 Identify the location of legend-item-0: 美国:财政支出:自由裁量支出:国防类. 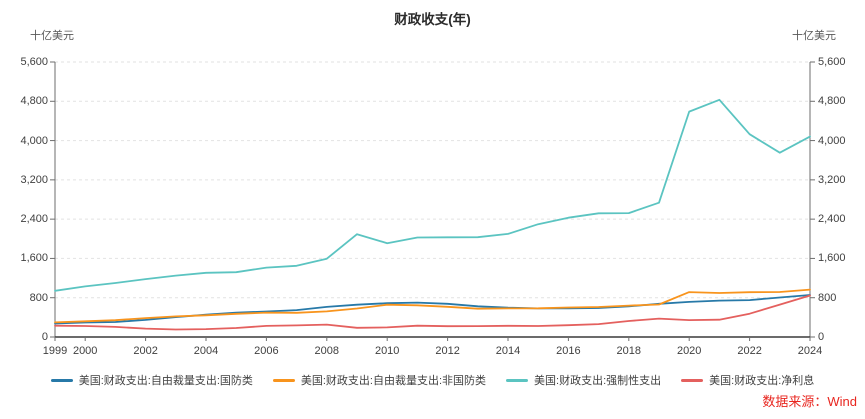
(151, 380).